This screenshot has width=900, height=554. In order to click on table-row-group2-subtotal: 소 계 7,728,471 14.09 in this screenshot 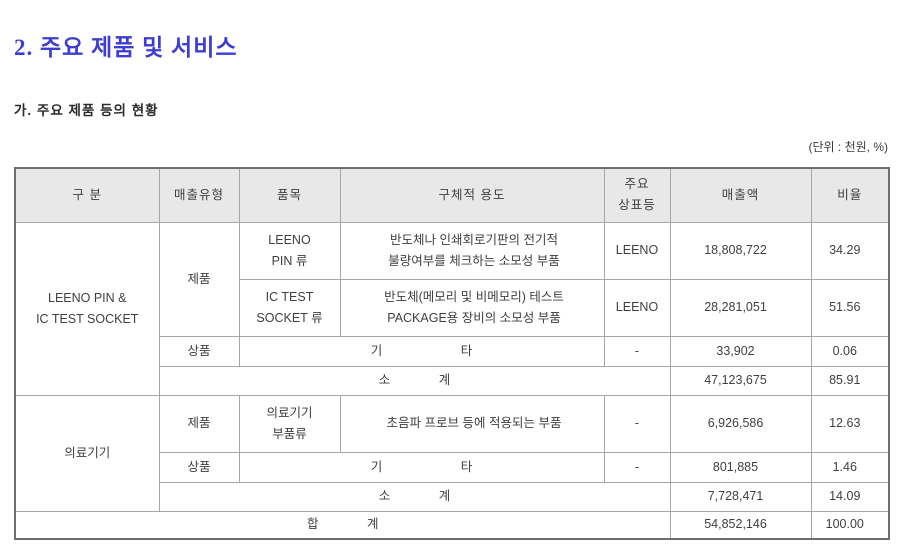, I will do `click(452, 496)`.